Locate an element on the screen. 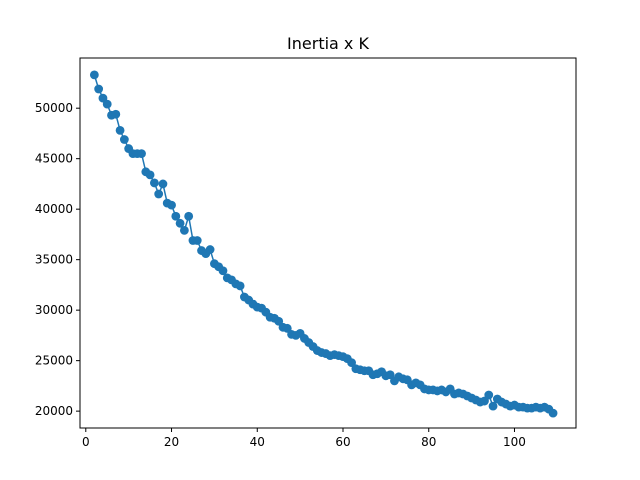 This screenshot has height=480, width=640. y-axis: 20000 25000 30000 35000 40000 45000 50000 is located at coordinates (57, 259).